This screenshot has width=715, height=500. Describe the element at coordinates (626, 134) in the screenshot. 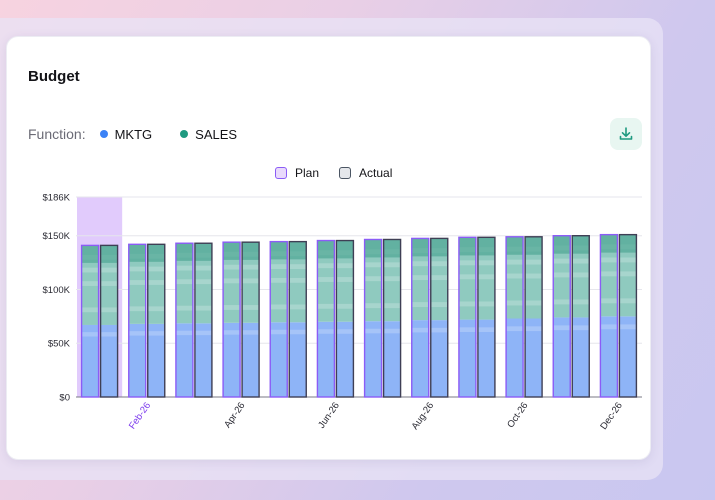

I see `download-button` at that location.